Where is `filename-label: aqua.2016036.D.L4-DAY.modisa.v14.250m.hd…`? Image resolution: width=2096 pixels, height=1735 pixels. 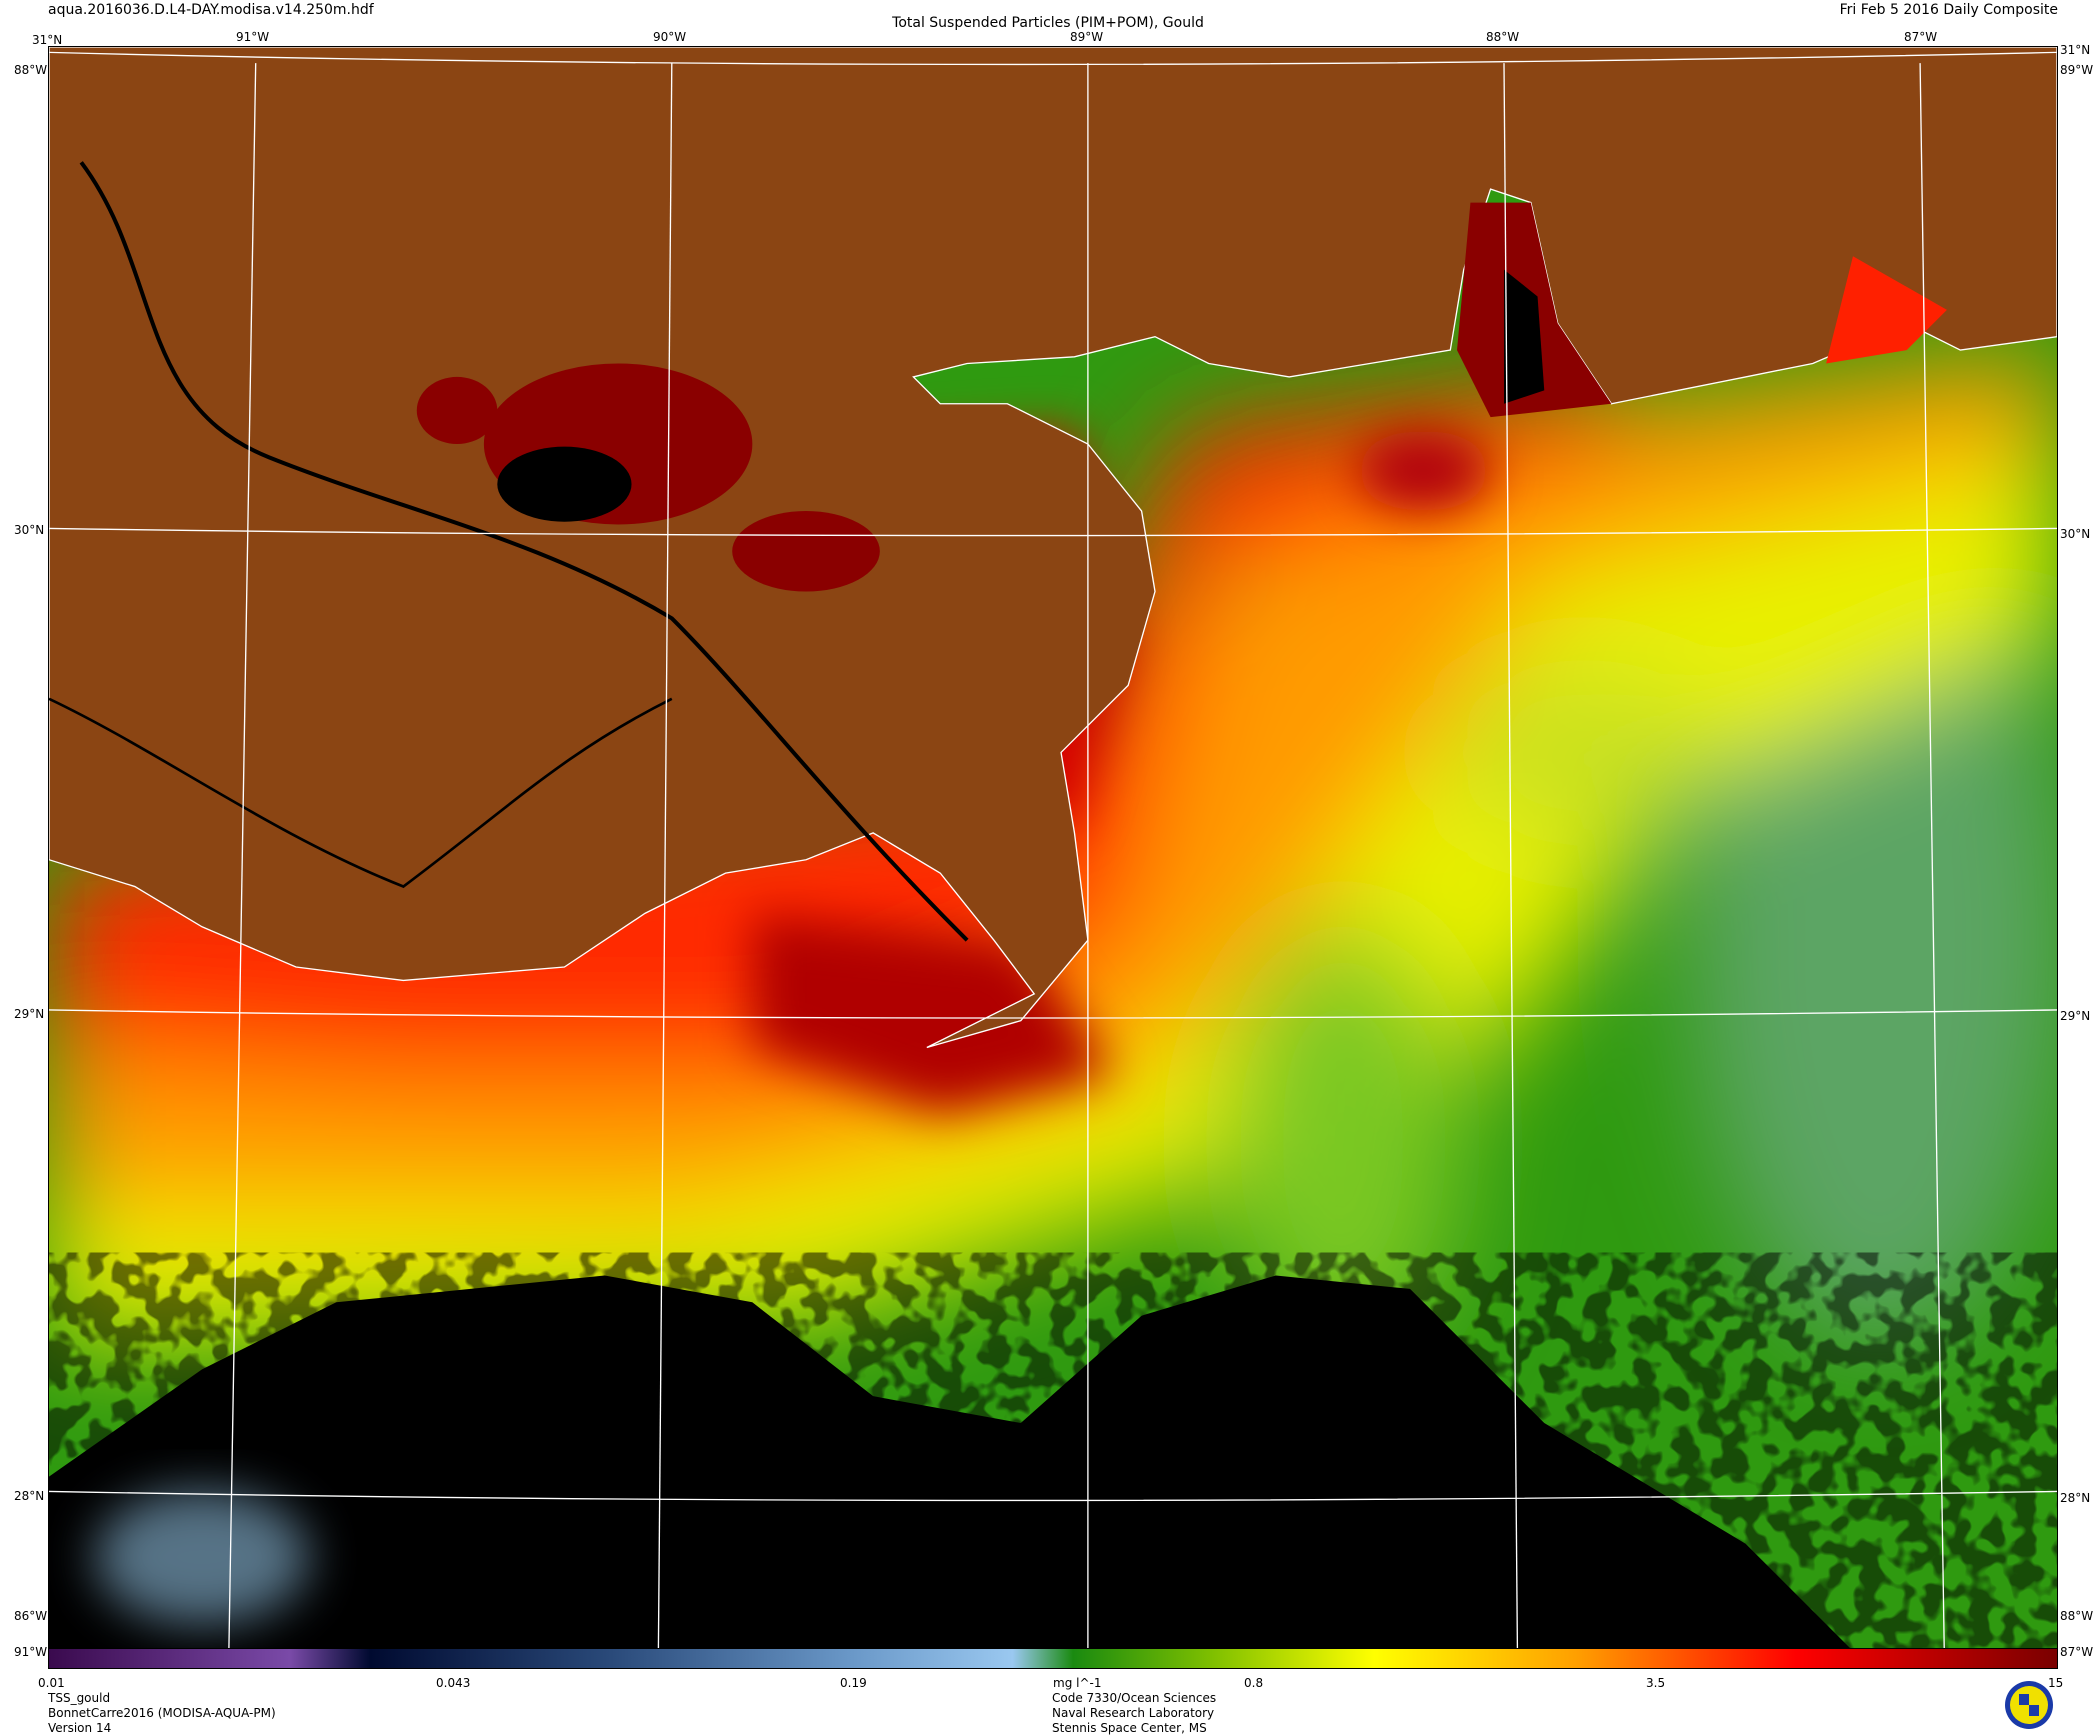 filename-label: aqua.2016036.D.L4-DAY.modisa.v14.250m.hd… is located at coordinates (211, 10).